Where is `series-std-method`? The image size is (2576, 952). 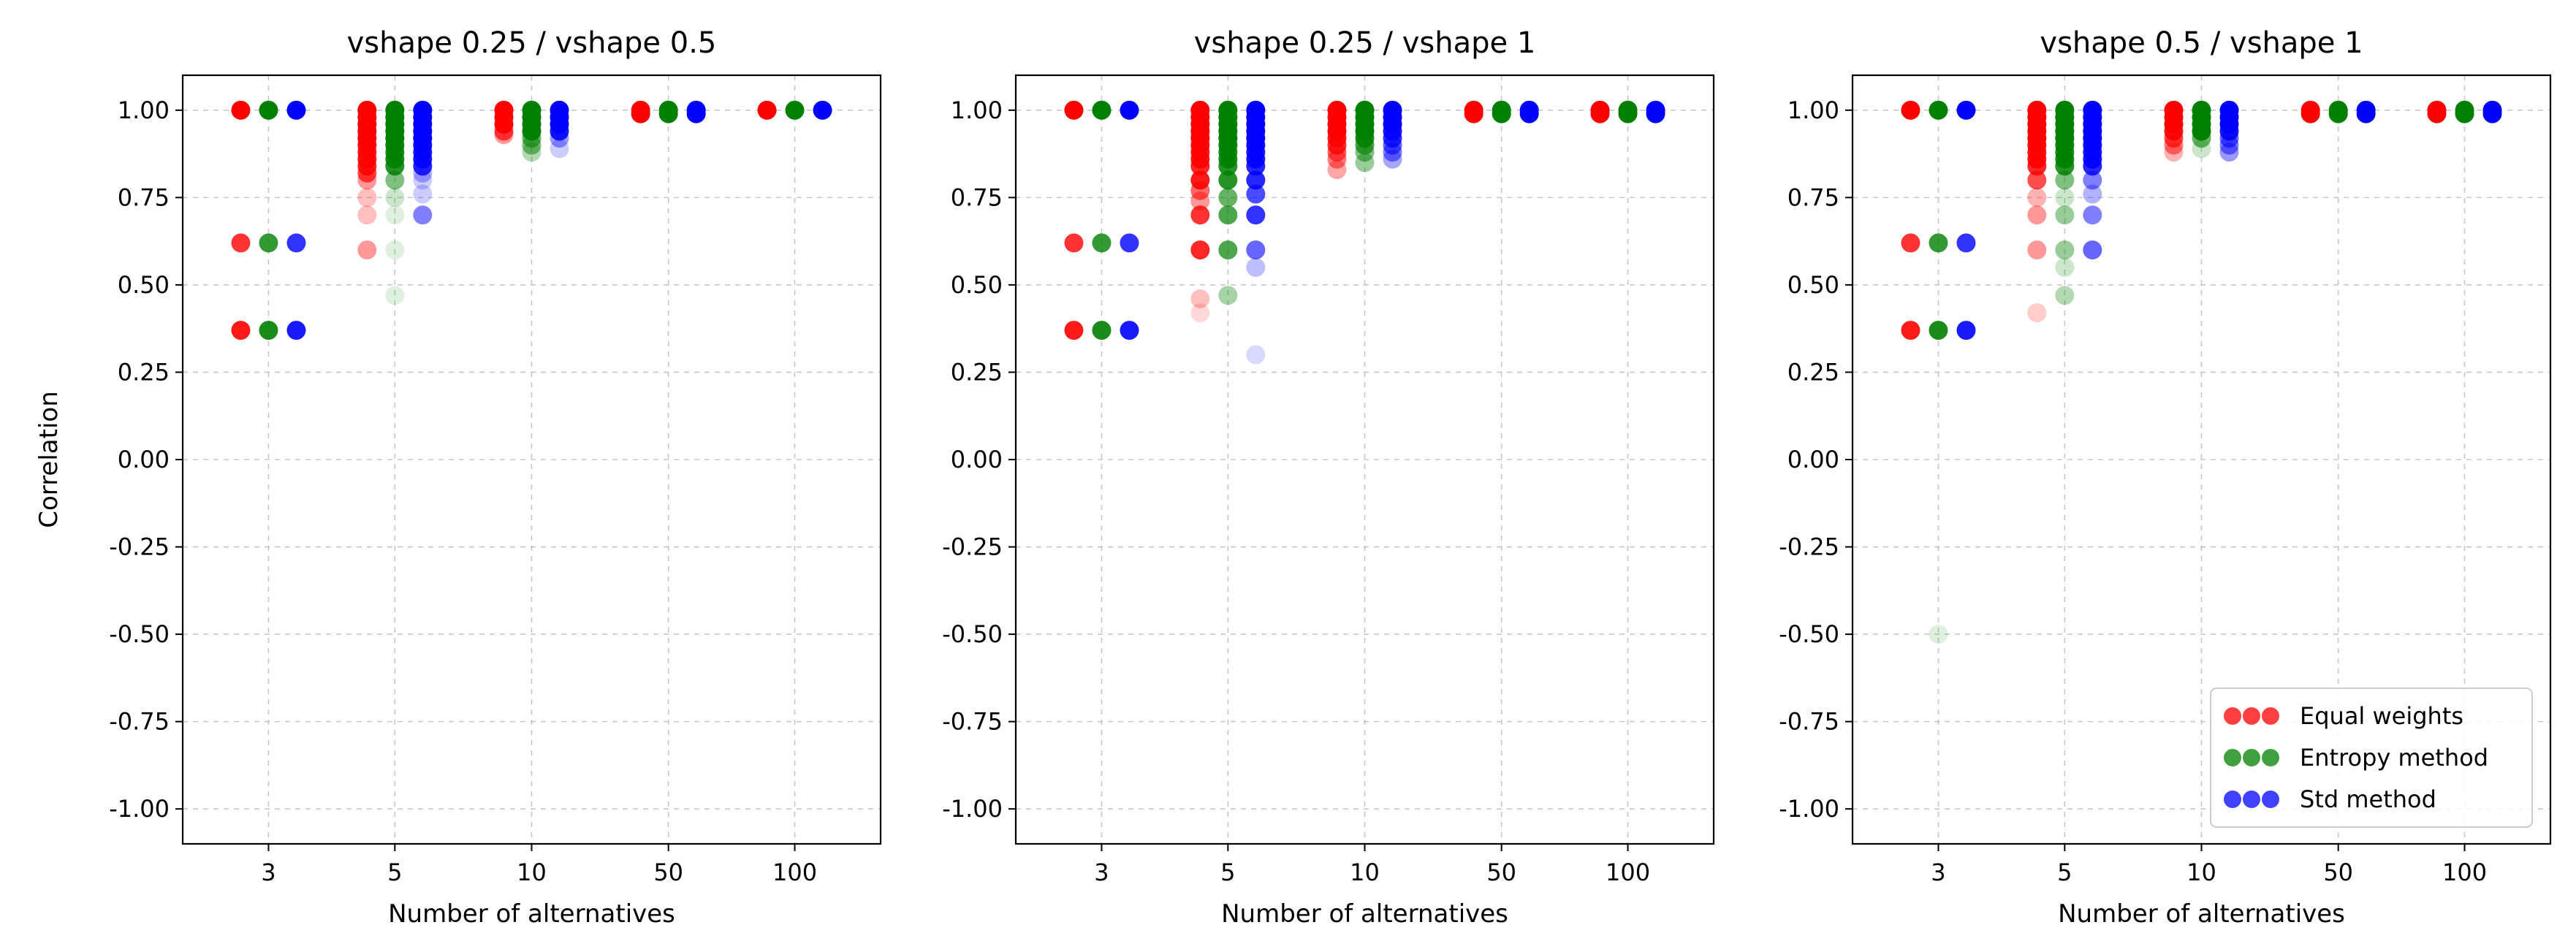 series-std-method is located at coordinates (2229, 220).